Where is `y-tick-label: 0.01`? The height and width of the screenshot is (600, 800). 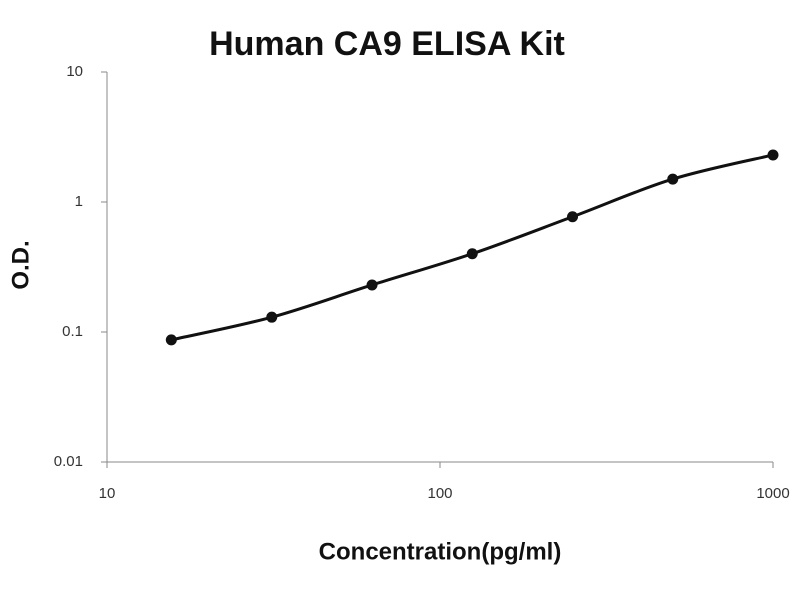
y-tick-label: 0.01 is located at coordinates (68, 461).